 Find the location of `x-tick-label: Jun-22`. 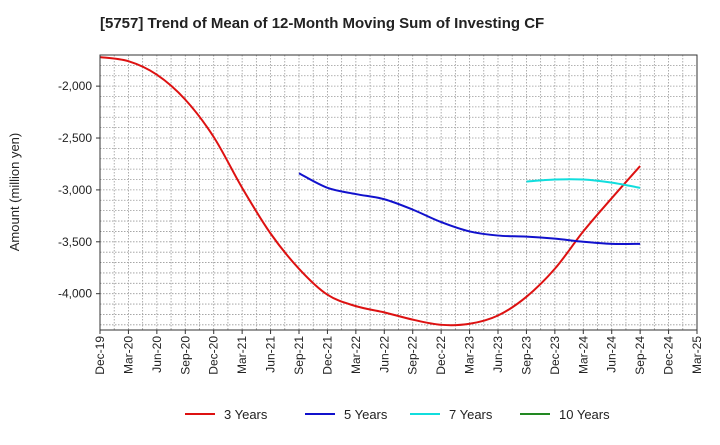

x-tick-label: Jun-22 is located at coordinates (384, 354).